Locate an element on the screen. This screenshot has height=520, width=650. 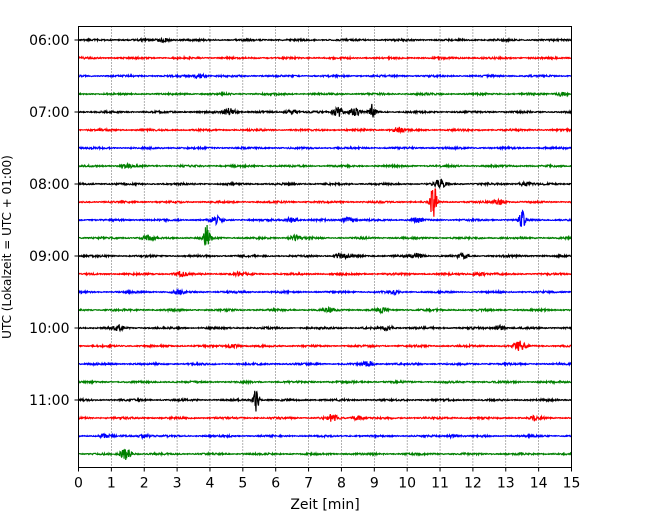
x-tick-label: 7 is located at coordinates (308, 484).